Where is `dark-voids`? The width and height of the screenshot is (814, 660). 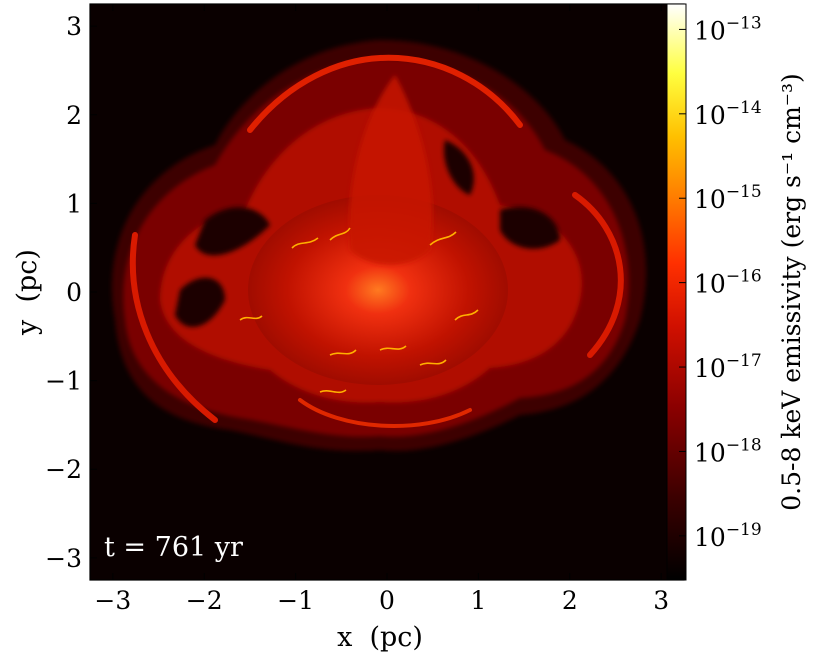 dark-voids is located at coordinates (367, 233).